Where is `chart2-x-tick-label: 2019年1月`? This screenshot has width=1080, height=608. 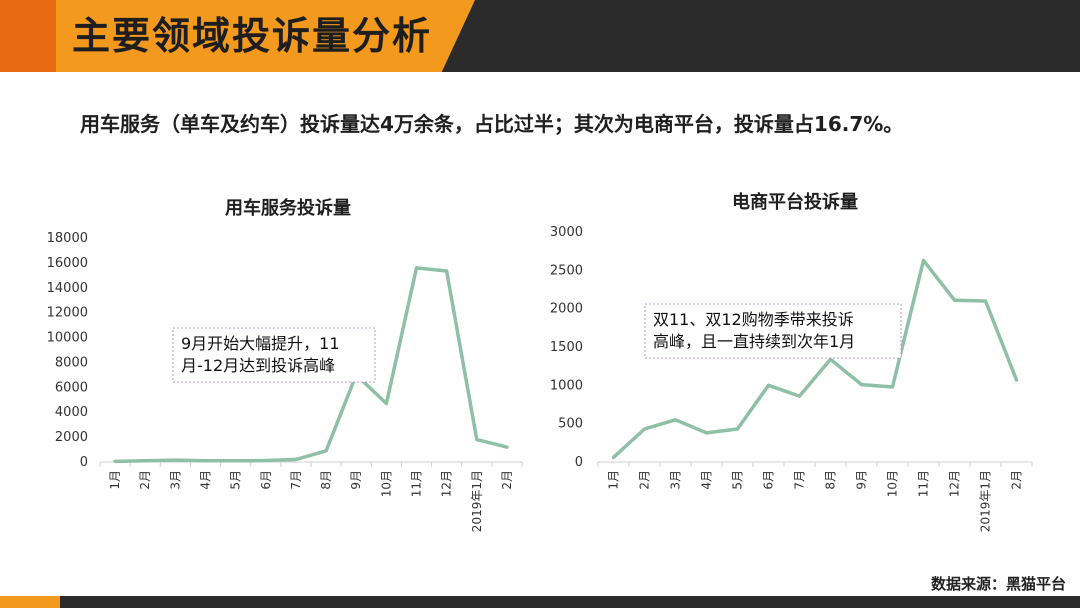
chart2-x-tick-label: 2019年1月 is located at coordinates (986, 501).